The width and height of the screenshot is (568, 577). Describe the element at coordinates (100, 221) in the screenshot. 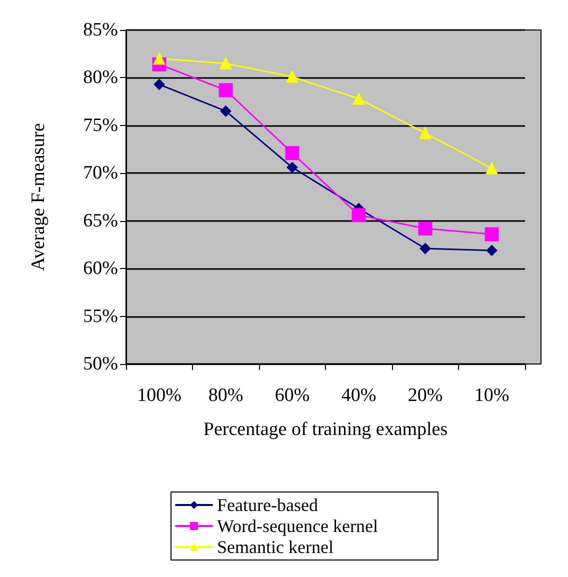

I see `y-tick-label: 65%` at that location.